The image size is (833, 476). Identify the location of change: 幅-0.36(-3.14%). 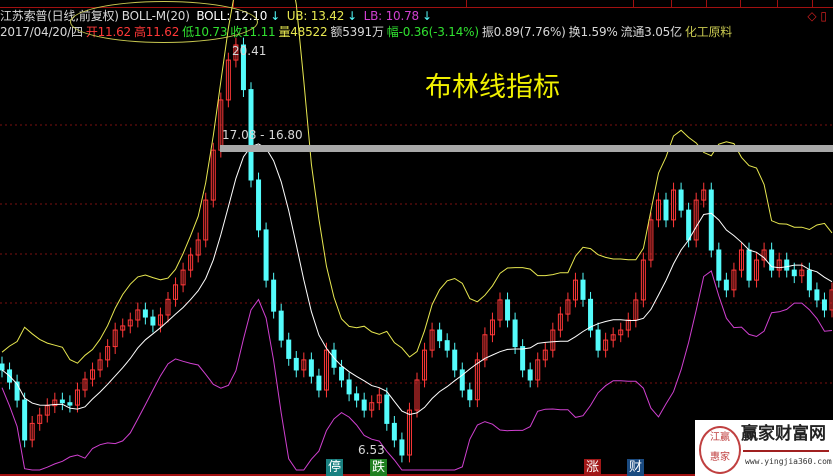
(432, 32).